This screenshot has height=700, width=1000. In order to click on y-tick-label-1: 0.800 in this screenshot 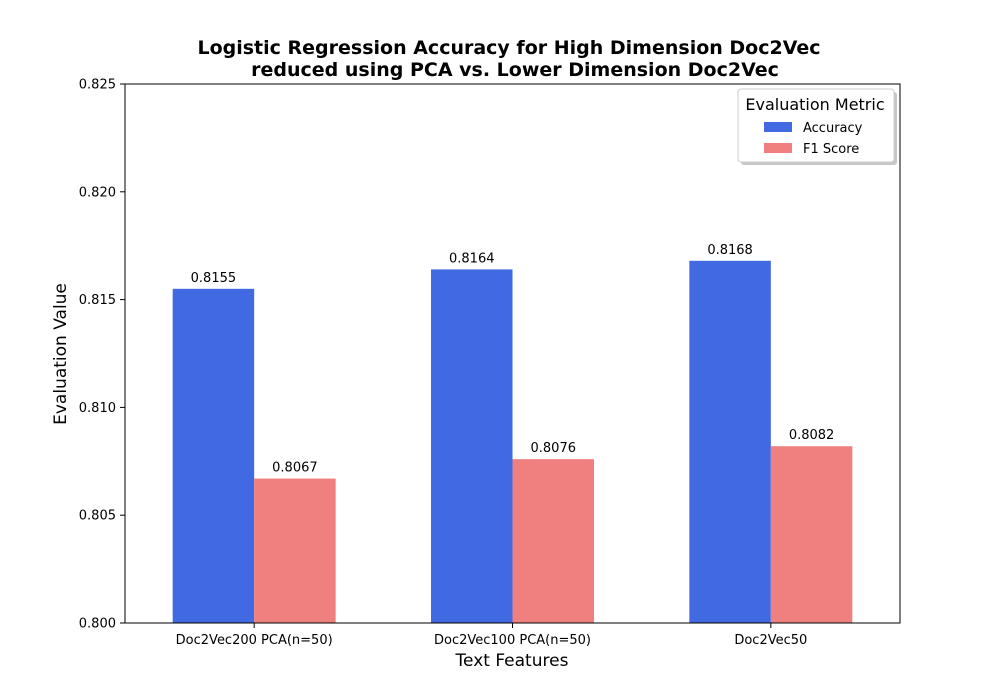, I will do `click(97, 624)`.